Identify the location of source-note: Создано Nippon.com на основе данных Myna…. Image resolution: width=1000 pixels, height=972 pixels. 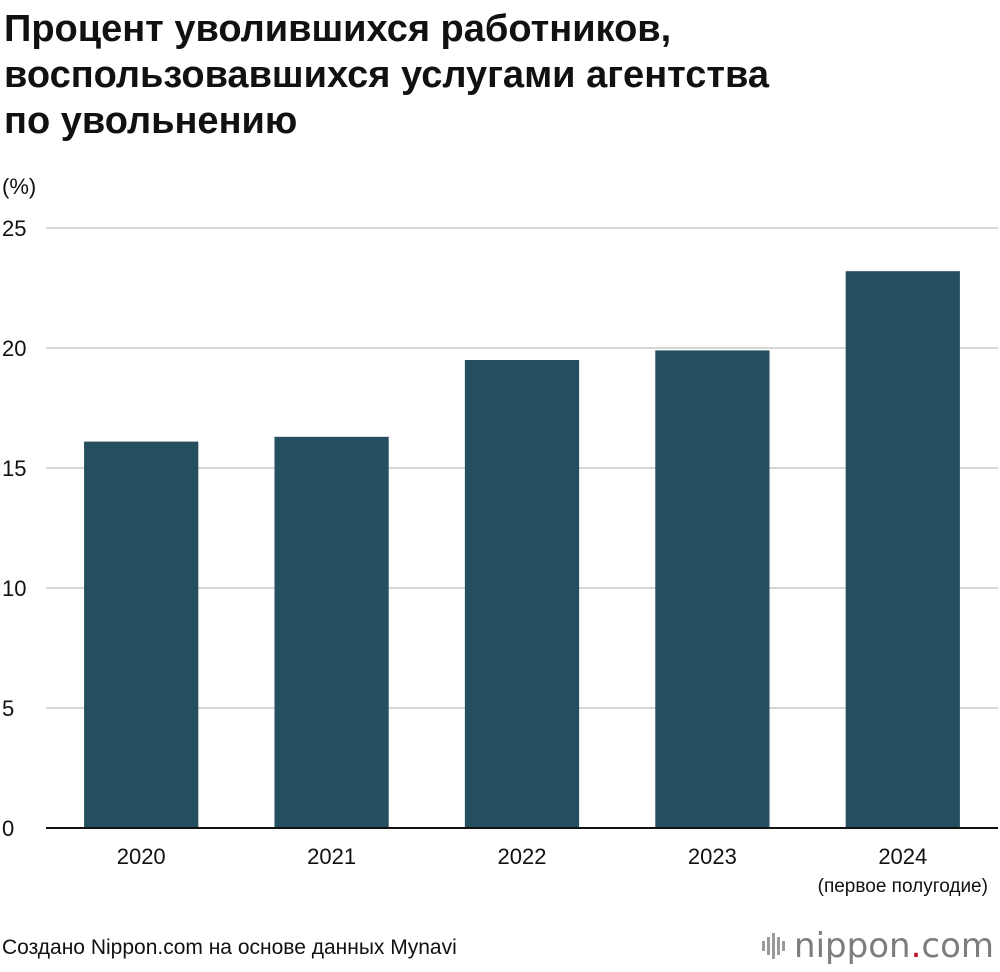
(229, 947).